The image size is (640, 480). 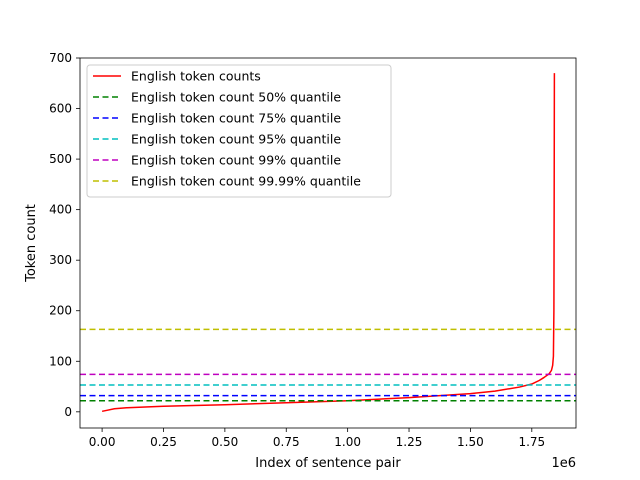 I want to click on y-tick-label: 600, so click(x=60, y=109).